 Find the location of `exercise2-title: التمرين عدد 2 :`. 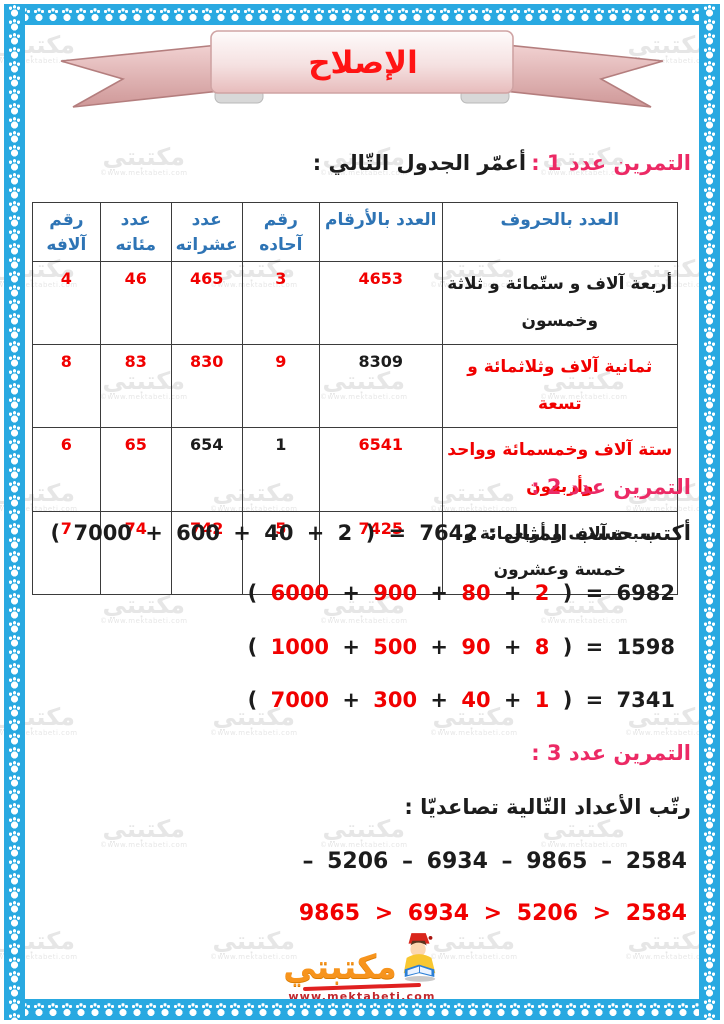

exercise2-title: التمرين عدد 2 : is located at coordinates (611, 487).